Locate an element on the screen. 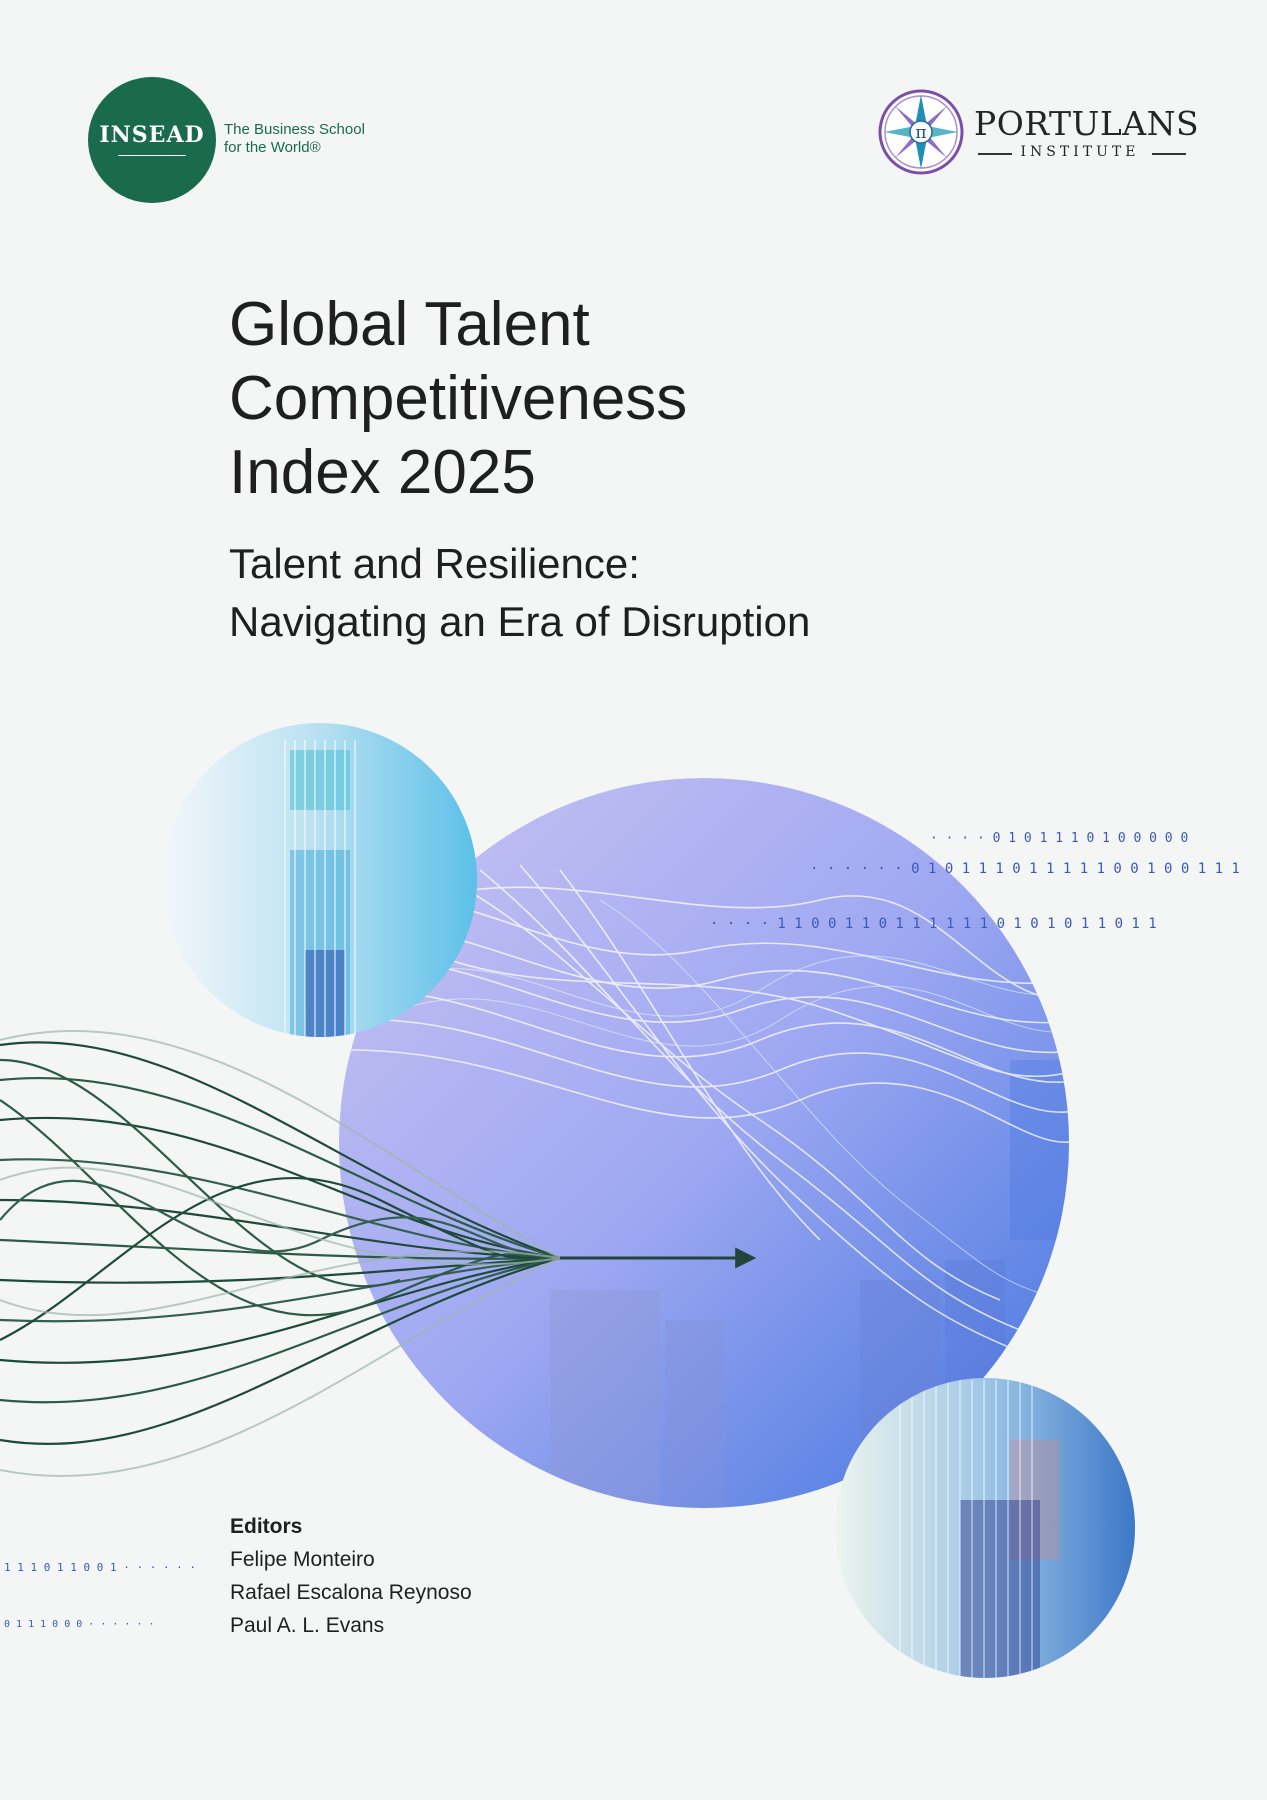 This screenshot has height=1800, width=1267. title-line3: Index 2025 is located at coordinates (382, 472).